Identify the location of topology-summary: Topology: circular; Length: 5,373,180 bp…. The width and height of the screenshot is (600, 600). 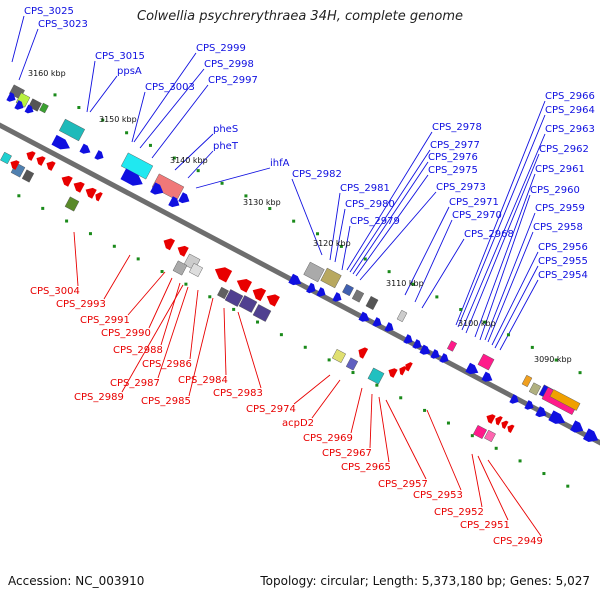
(425, 581).